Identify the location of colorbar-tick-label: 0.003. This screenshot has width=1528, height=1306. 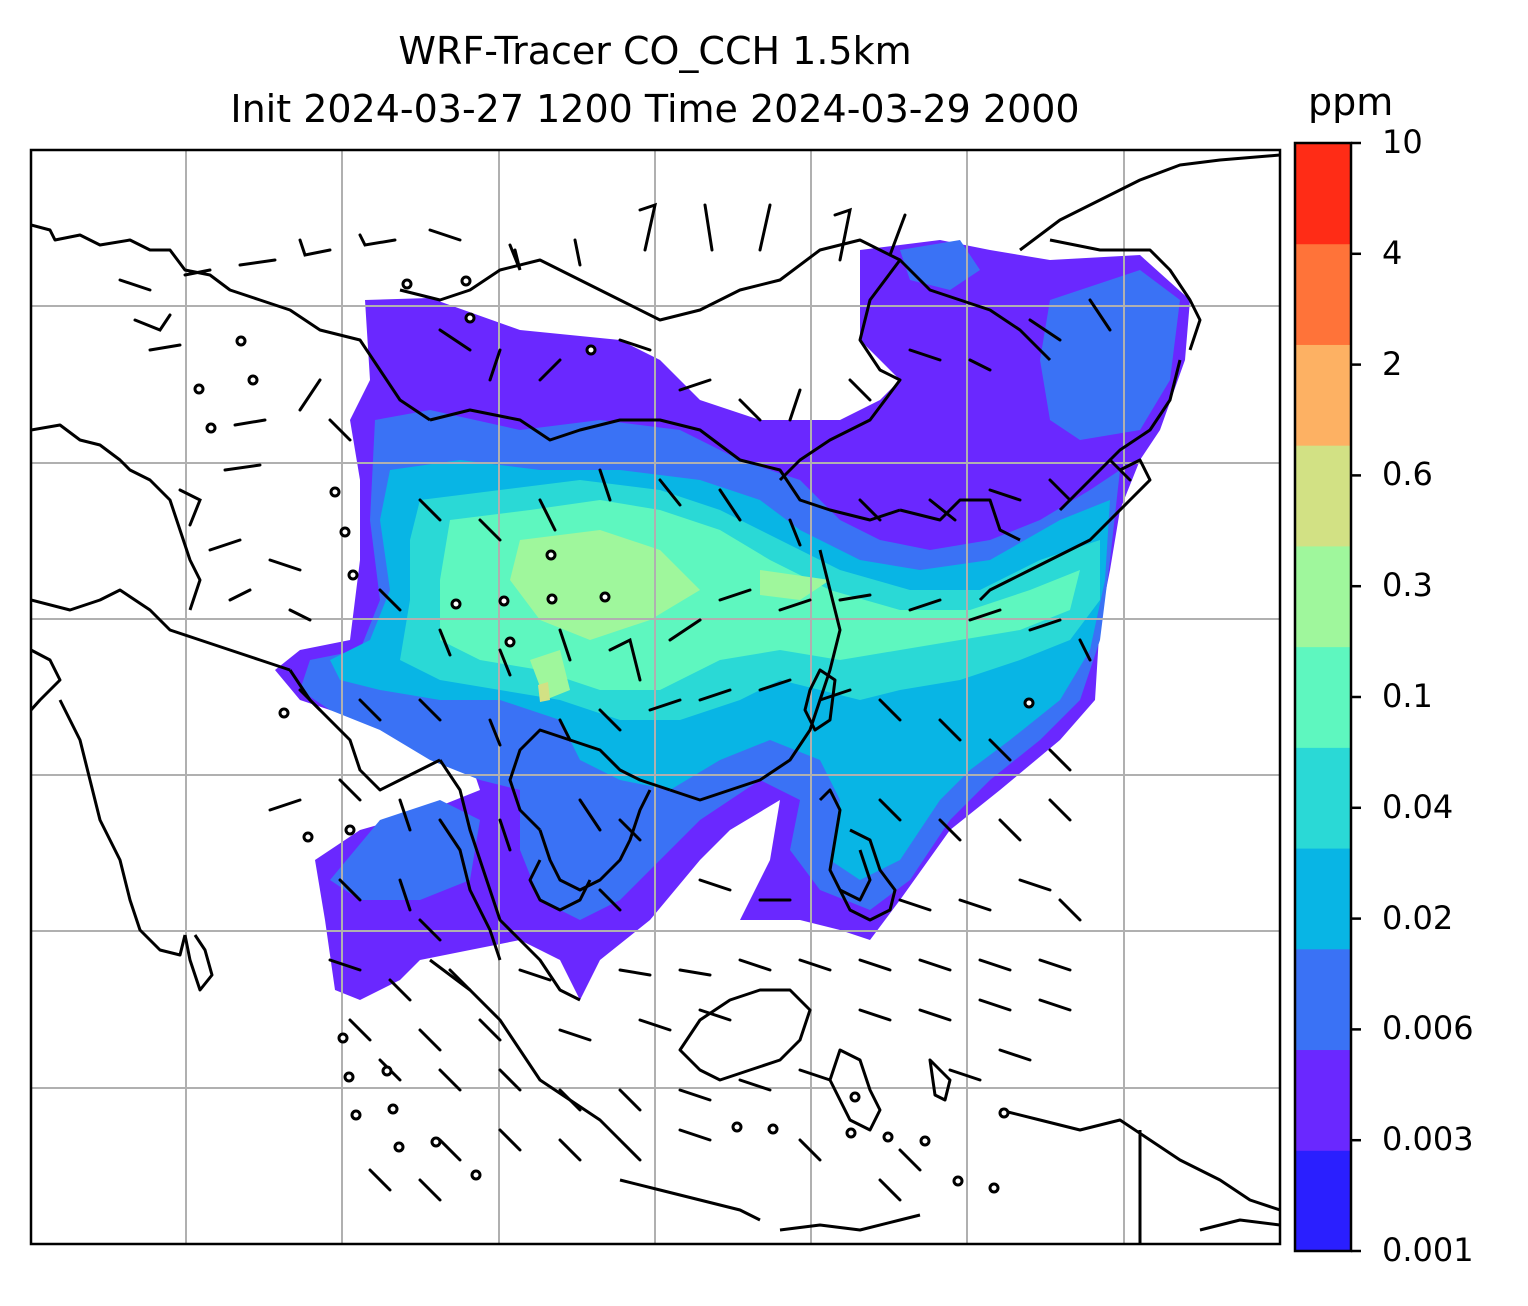
(1428, 1139).